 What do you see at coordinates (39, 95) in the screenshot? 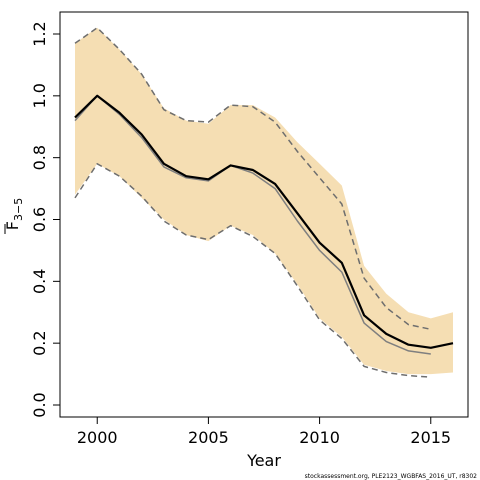
I see `y-tick-label-1.0: 1.0` at bounding box center [39, 95].